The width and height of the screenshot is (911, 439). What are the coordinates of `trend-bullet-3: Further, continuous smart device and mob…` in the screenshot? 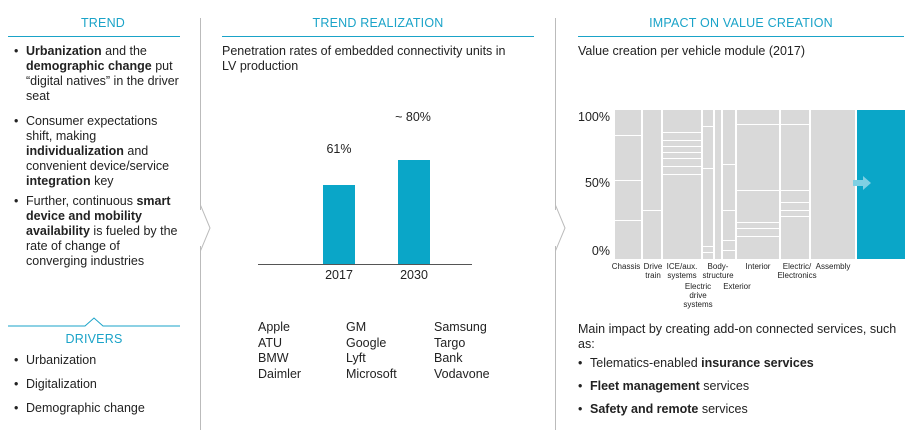 It's located at (99, 231).